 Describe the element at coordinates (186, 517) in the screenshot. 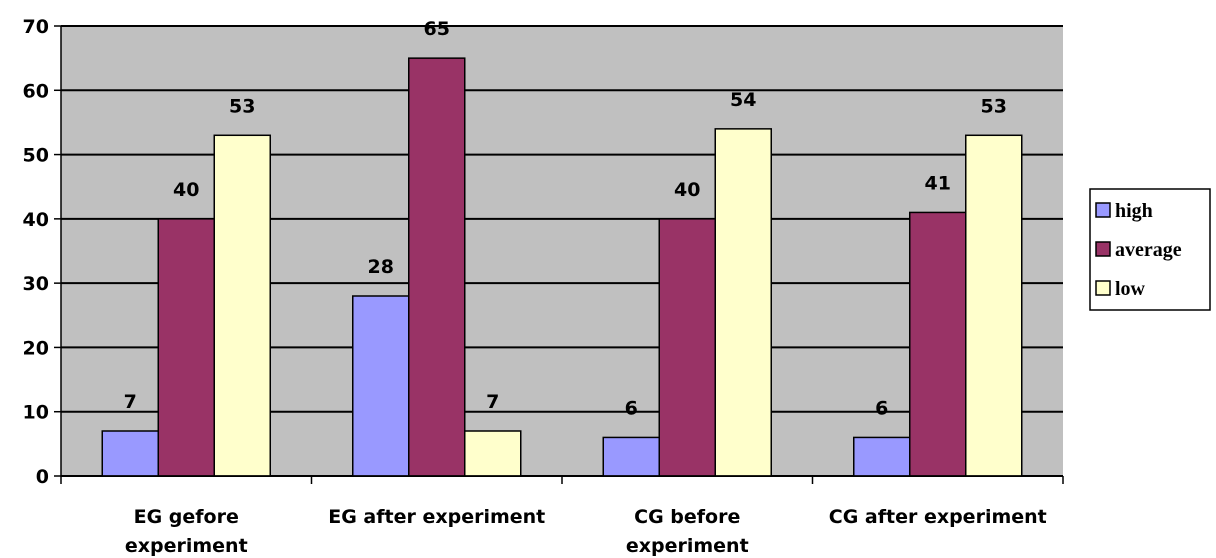

I see `x-tick-label: EG gefore` at that location.